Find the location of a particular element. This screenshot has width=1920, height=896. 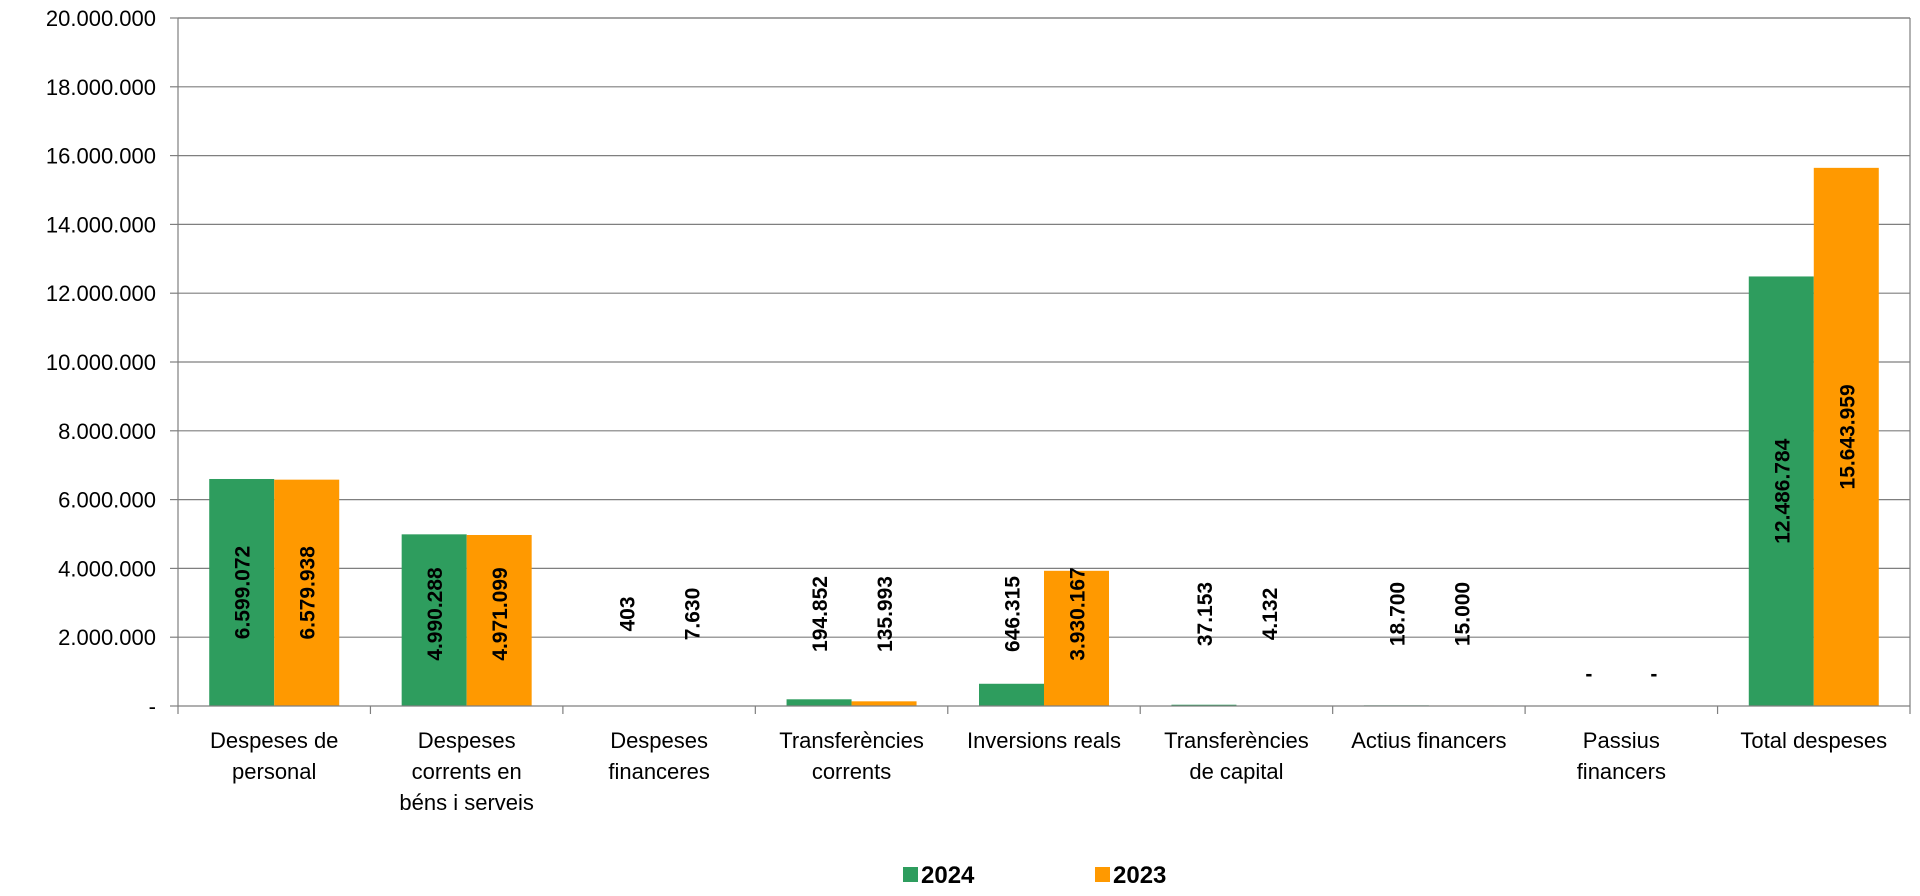

data-label-2024: - is located at coordinates (1588, 674).